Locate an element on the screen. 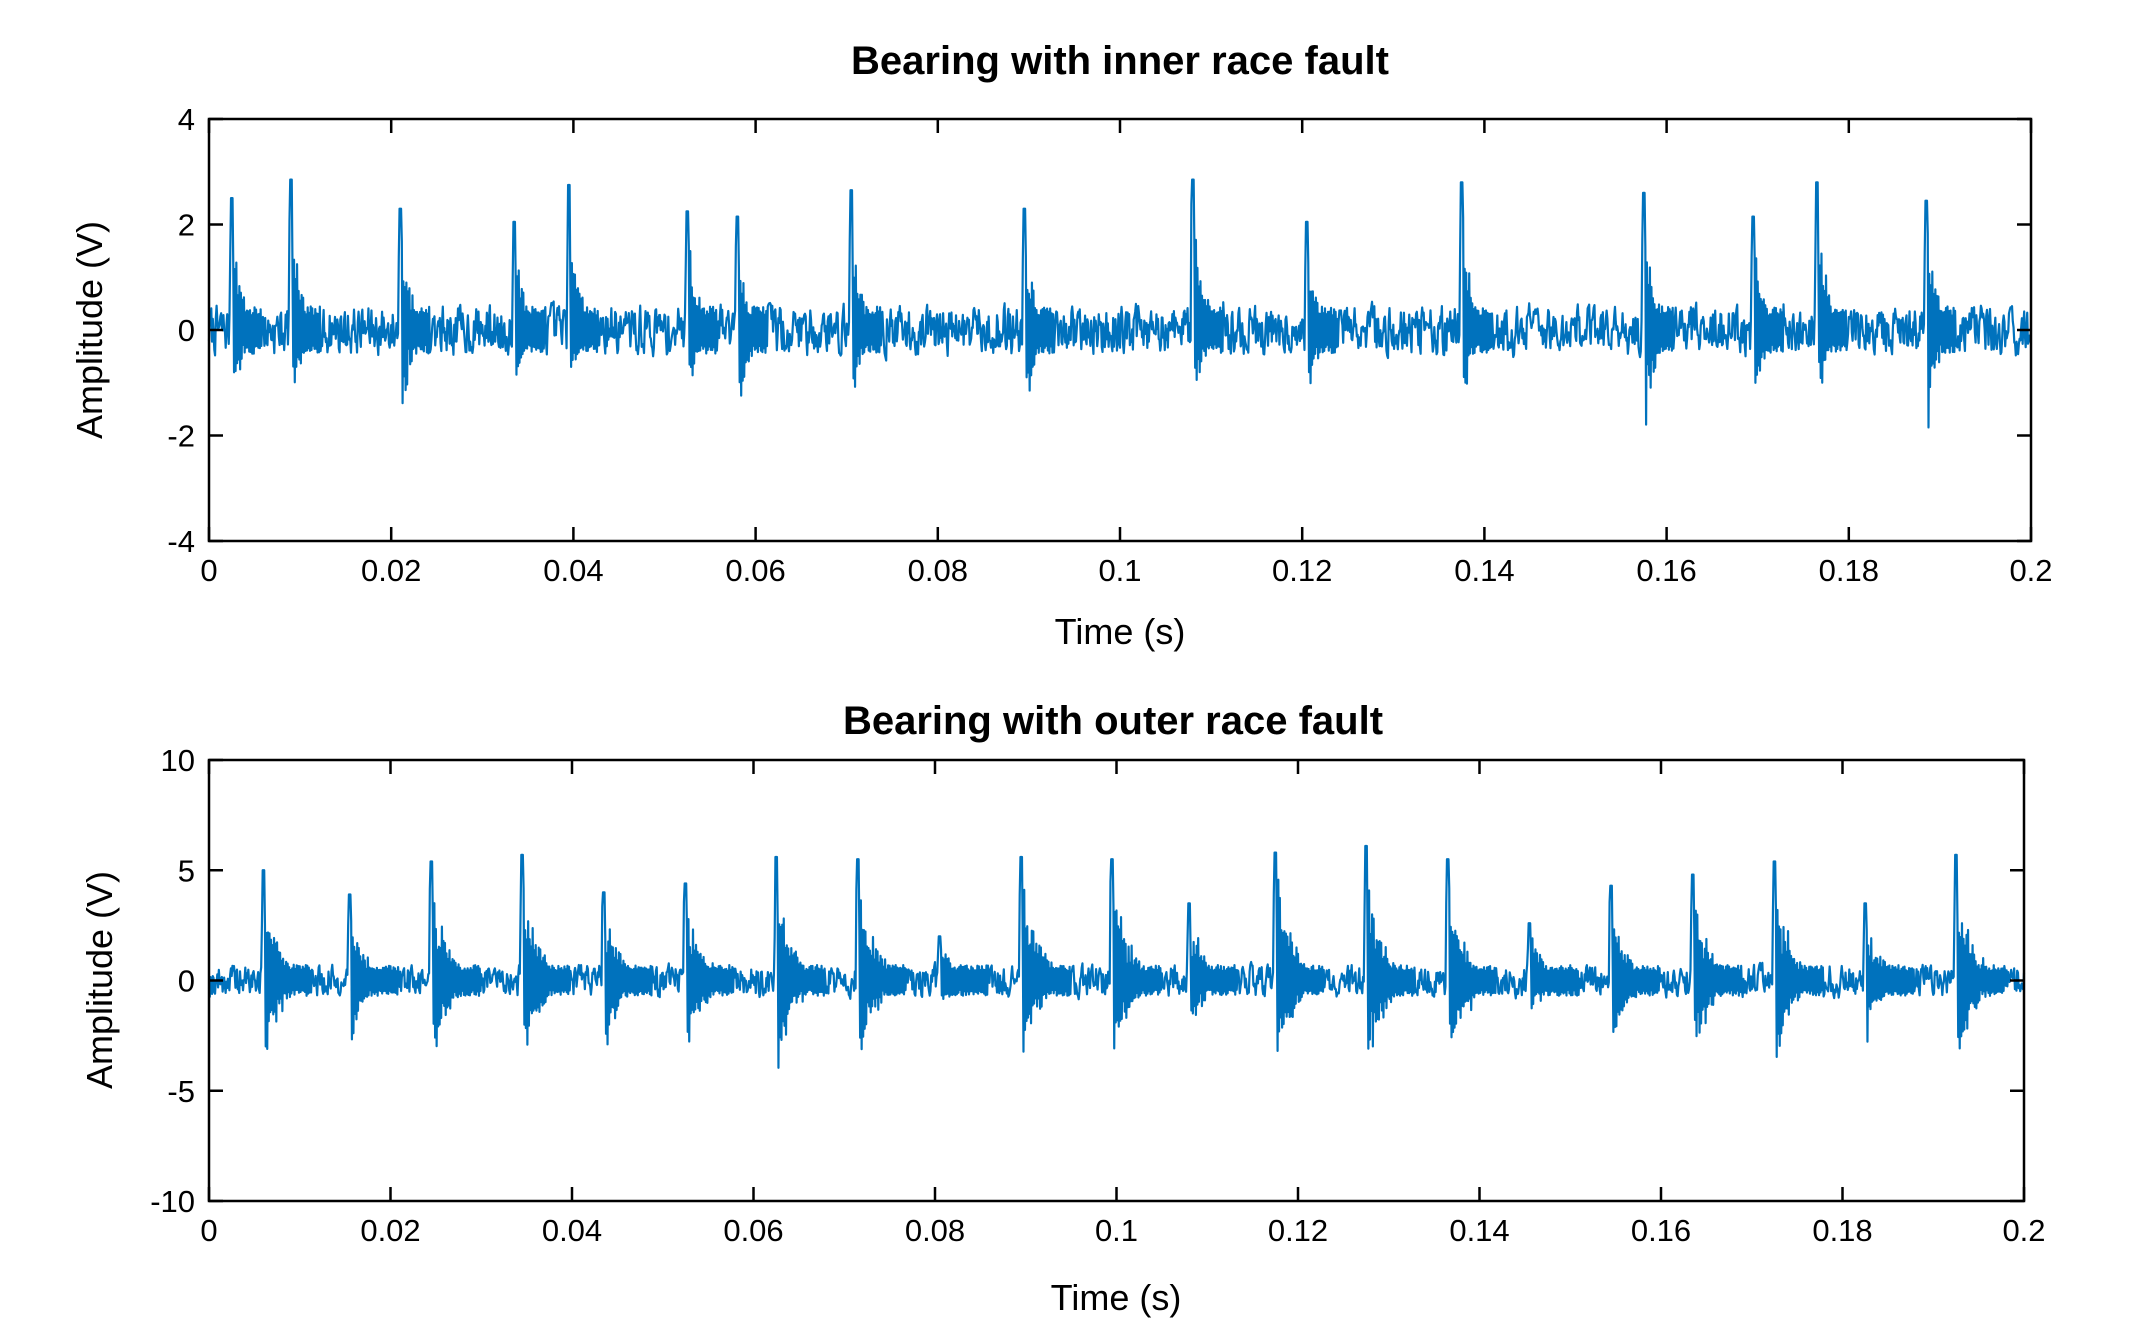 The width and height of the screenshot is (2148, 1342). y-tick-label: 10 is located at coordinates (178, 760).